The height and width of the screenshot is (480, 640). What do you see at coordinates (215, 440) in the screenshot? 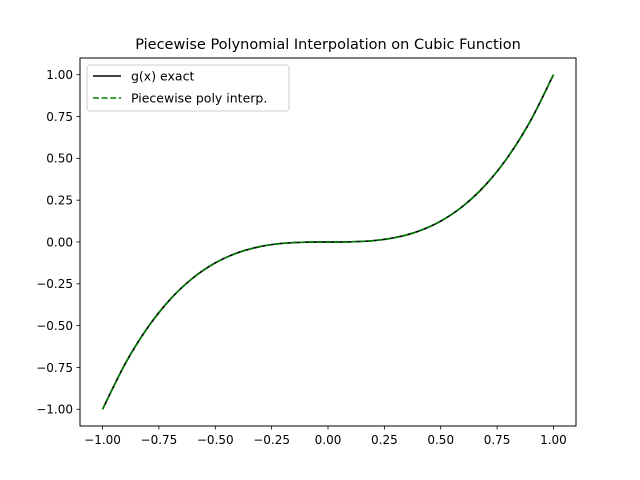
I see `x-tick-label: −0.50` at bounding box center [215, 440].